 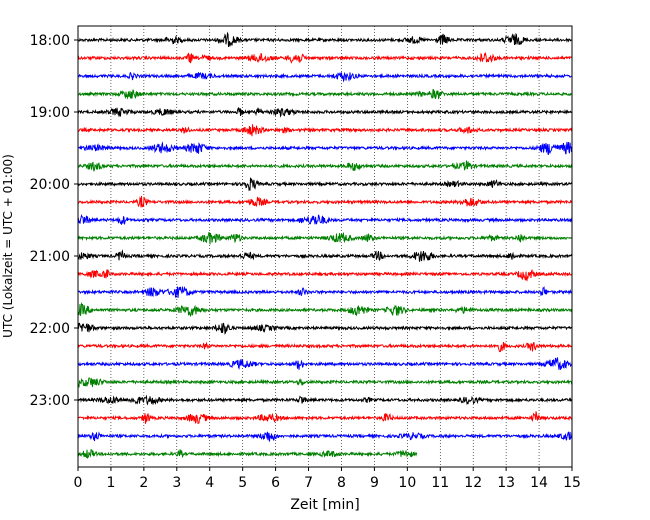 I want to click on x-tick-label: 10, so click(x=407, y=483).